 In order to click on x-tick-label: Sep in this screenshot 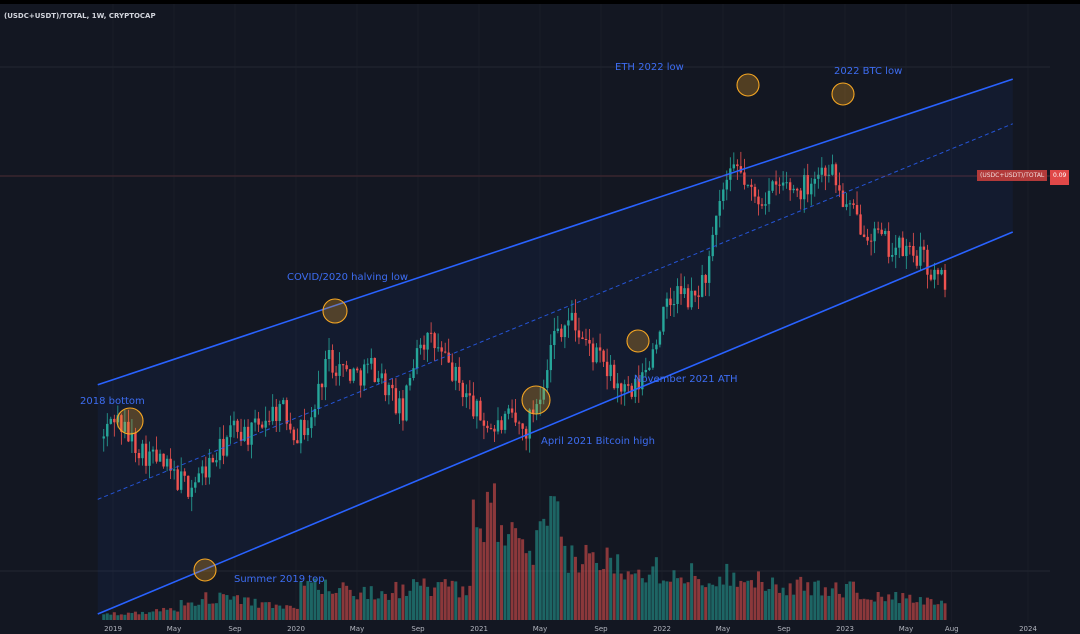, I will do `click(784, 629)`.